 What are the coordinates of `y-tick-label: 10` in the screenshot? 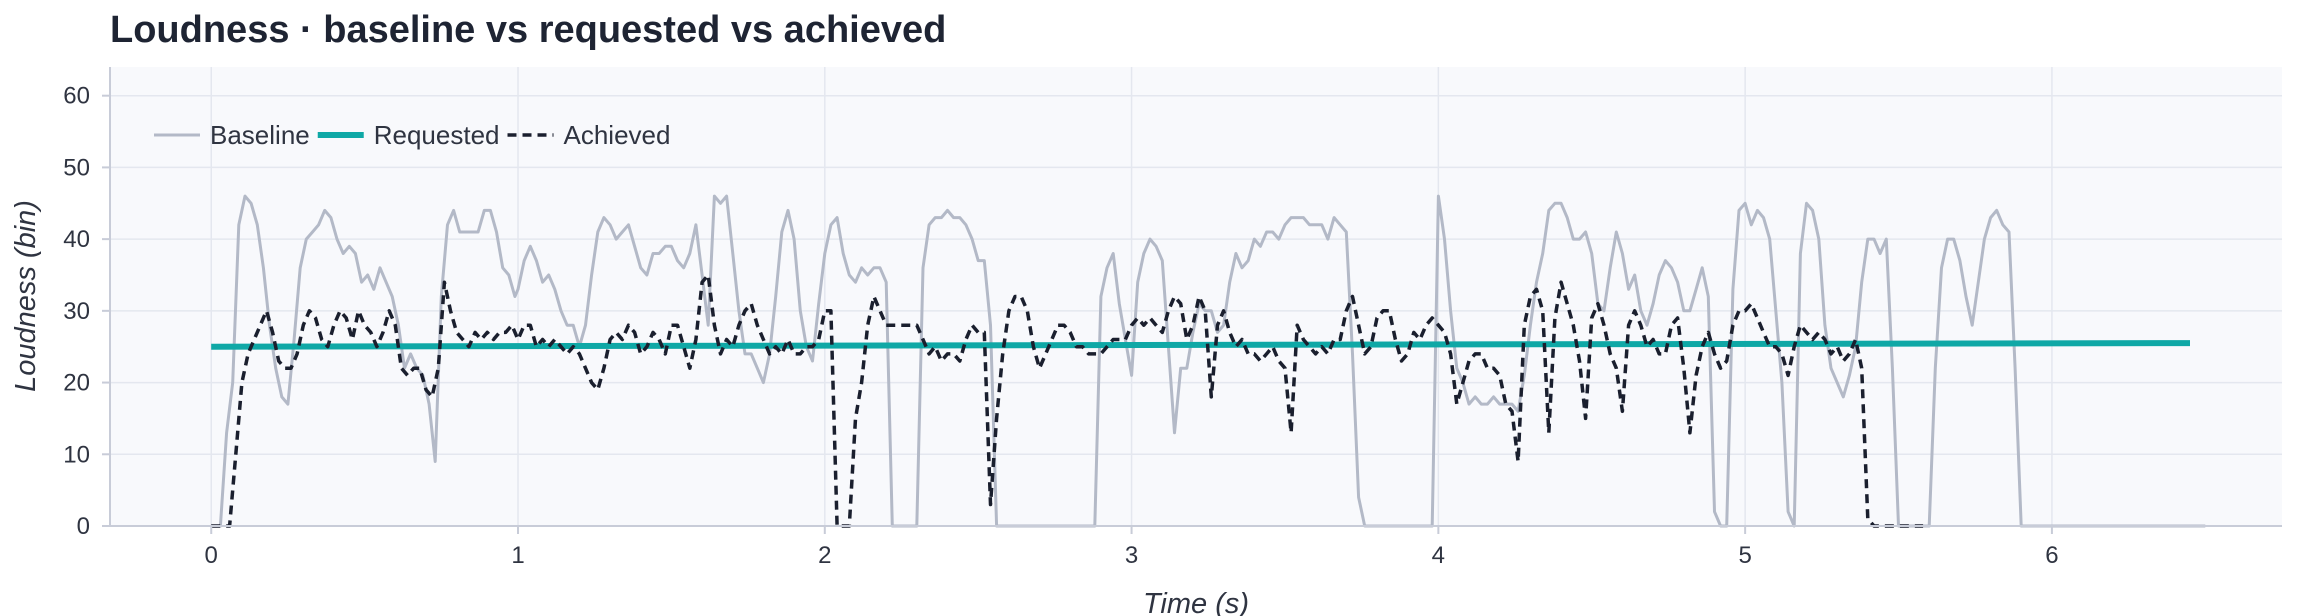 It's located at (76, 454).